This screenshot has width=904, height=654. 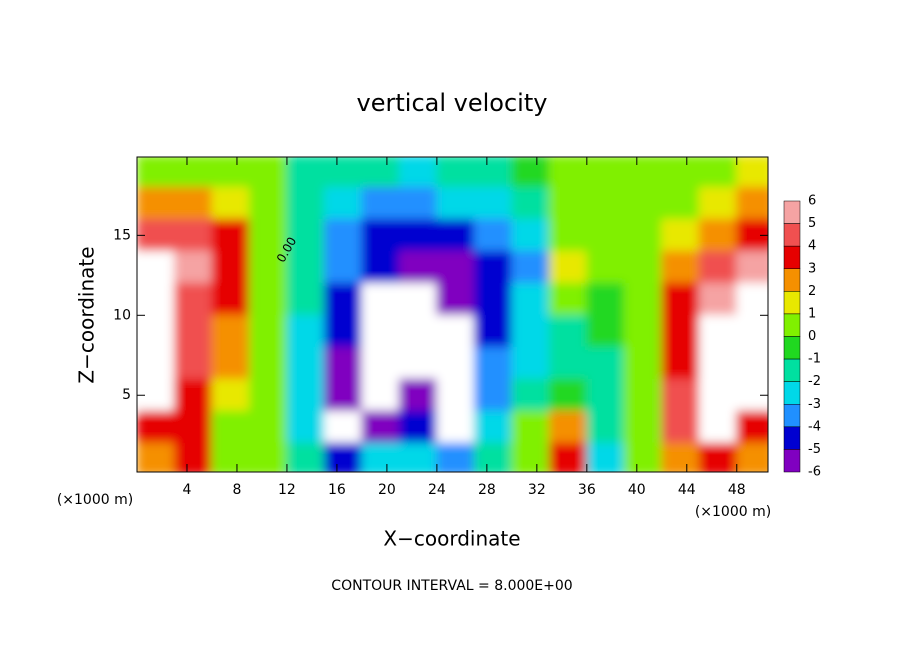 I want to click on x-tick-label: 4, so click(x=187, y=490).